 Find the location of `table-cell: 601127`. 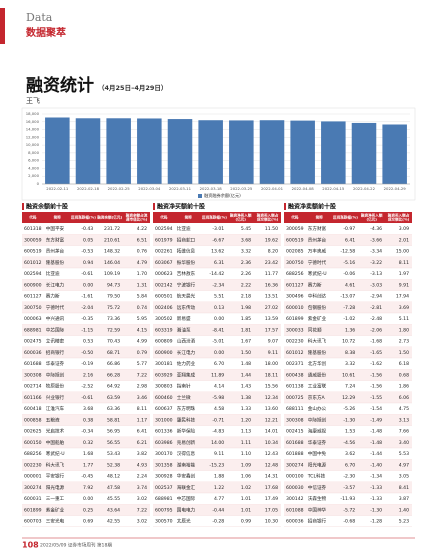

table-cell: 601127 is located at coordinates (295, 285).